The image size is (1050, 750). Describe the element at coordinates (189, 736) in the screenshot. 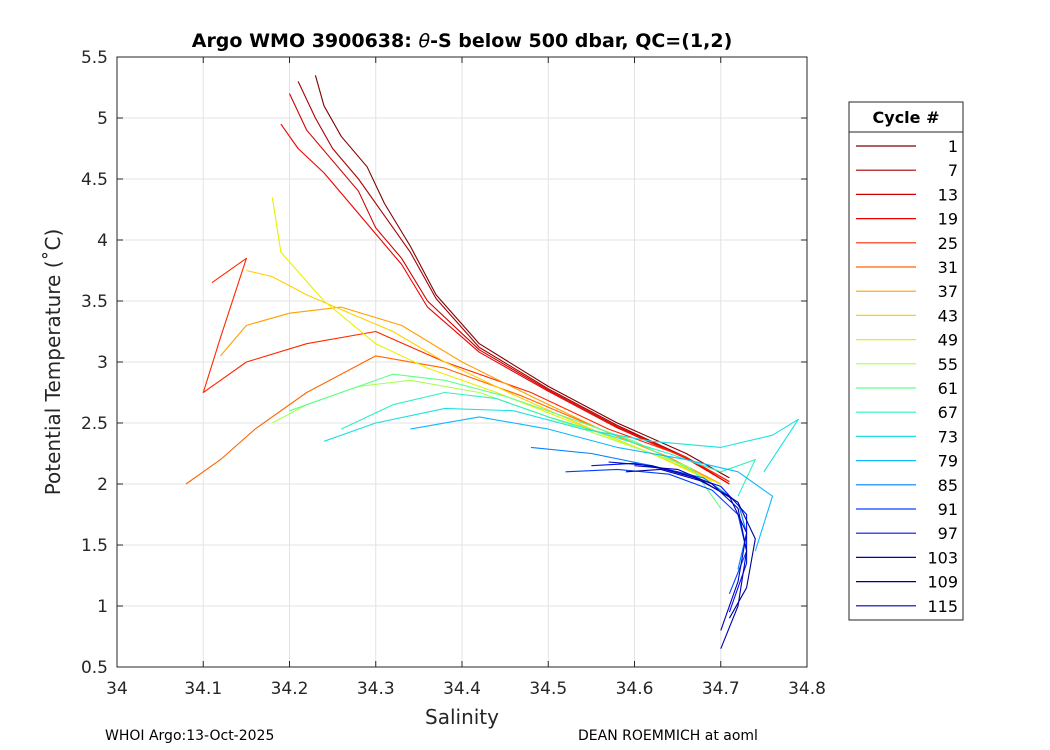

I see `footer-left: WHOI Argo:13-Oct-2025` at that location.